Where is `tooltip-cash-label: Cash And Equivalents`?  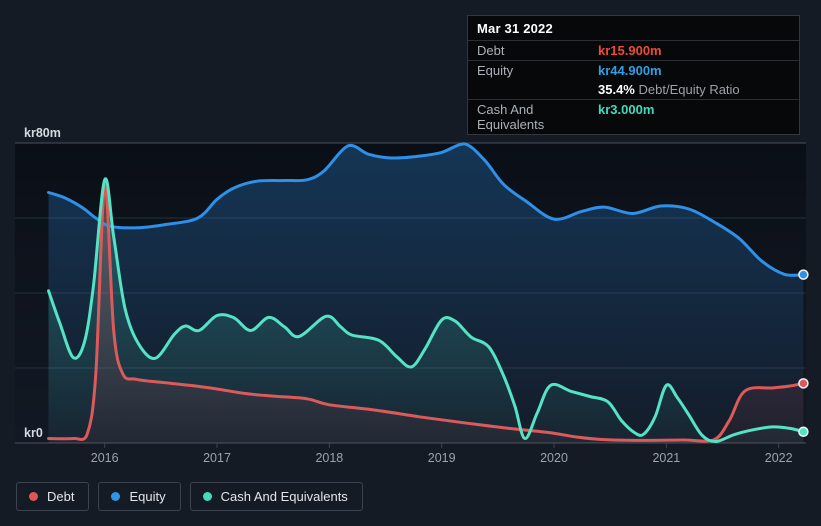
tooltip-cash-label: Cash And Equivalents is located at coordinates (511, 117).